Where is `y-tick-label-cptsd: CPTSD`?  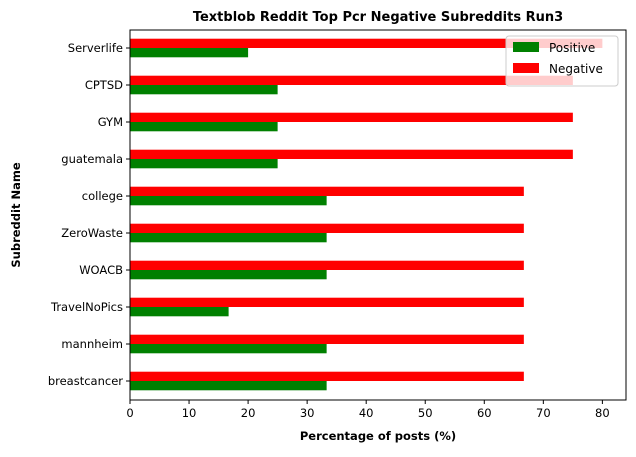
y-tick-label-cptsd: CPTSD is located at coordinates (104, 85).